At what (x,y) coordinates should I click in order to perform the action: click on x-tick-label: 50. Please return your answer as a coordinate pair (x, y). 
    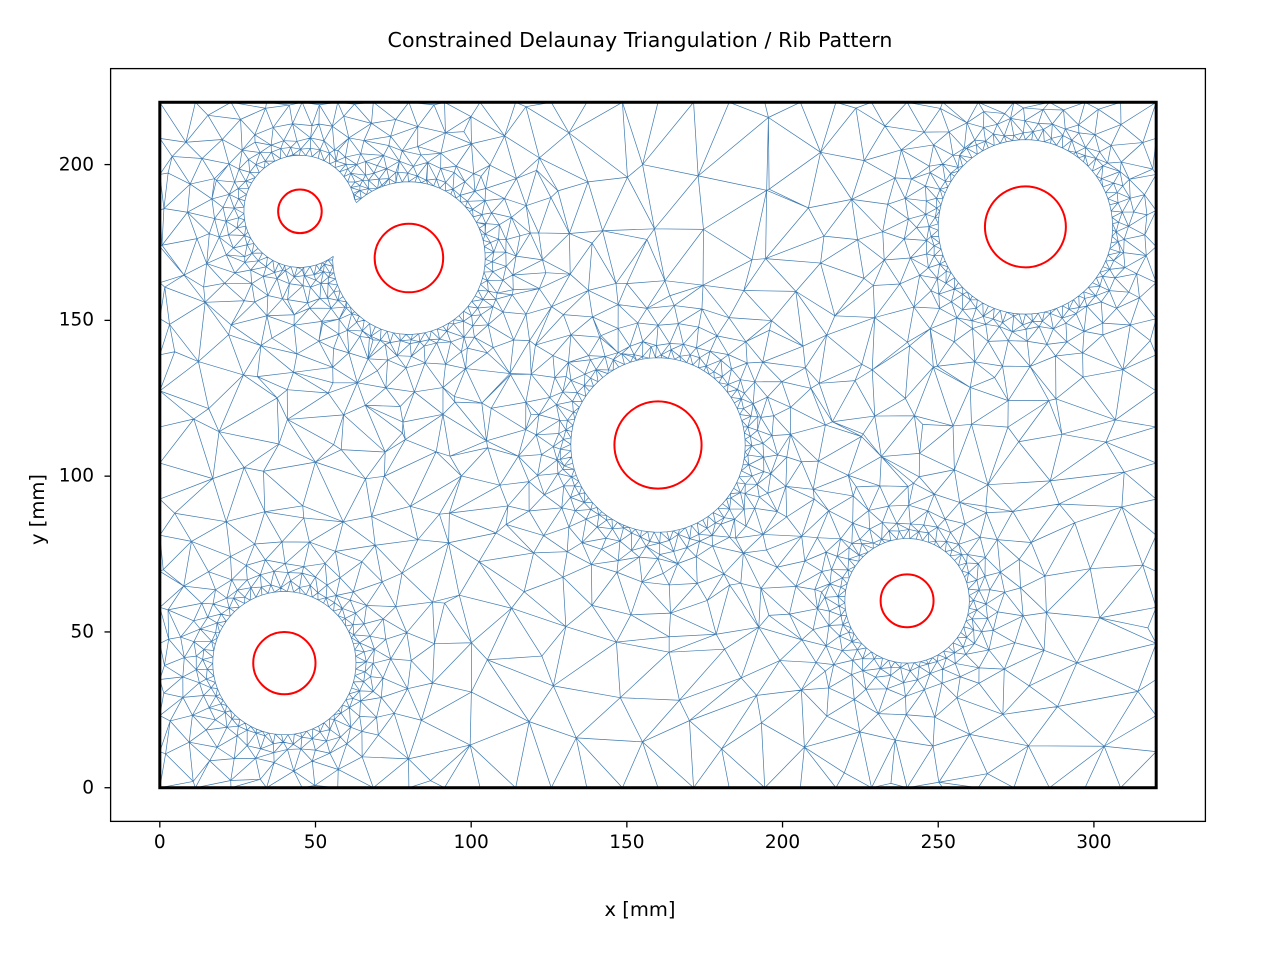
    Looking at the image, I should click on (315, 842).